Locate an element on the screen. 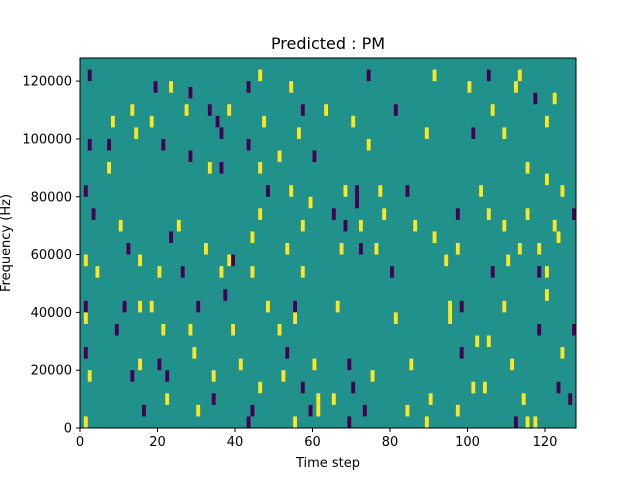 This screenshot has width=640, height=480. y-tick-label: 120000 is located at coordinates (47, 82).